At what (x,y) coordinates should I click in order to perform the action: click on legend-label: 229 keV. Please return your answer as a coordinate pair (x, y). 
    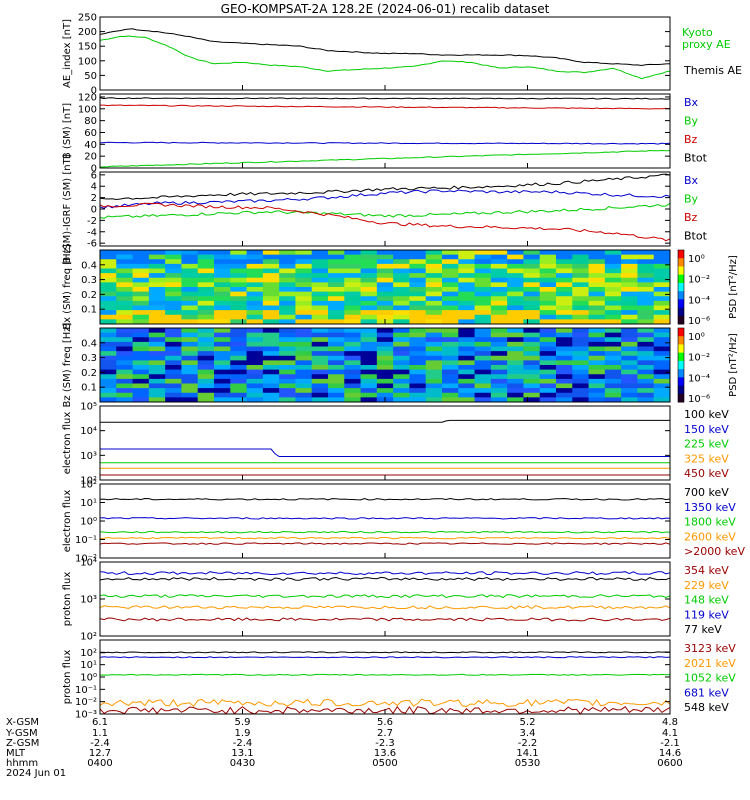
    Looking at the image, I should click on (706, 585).